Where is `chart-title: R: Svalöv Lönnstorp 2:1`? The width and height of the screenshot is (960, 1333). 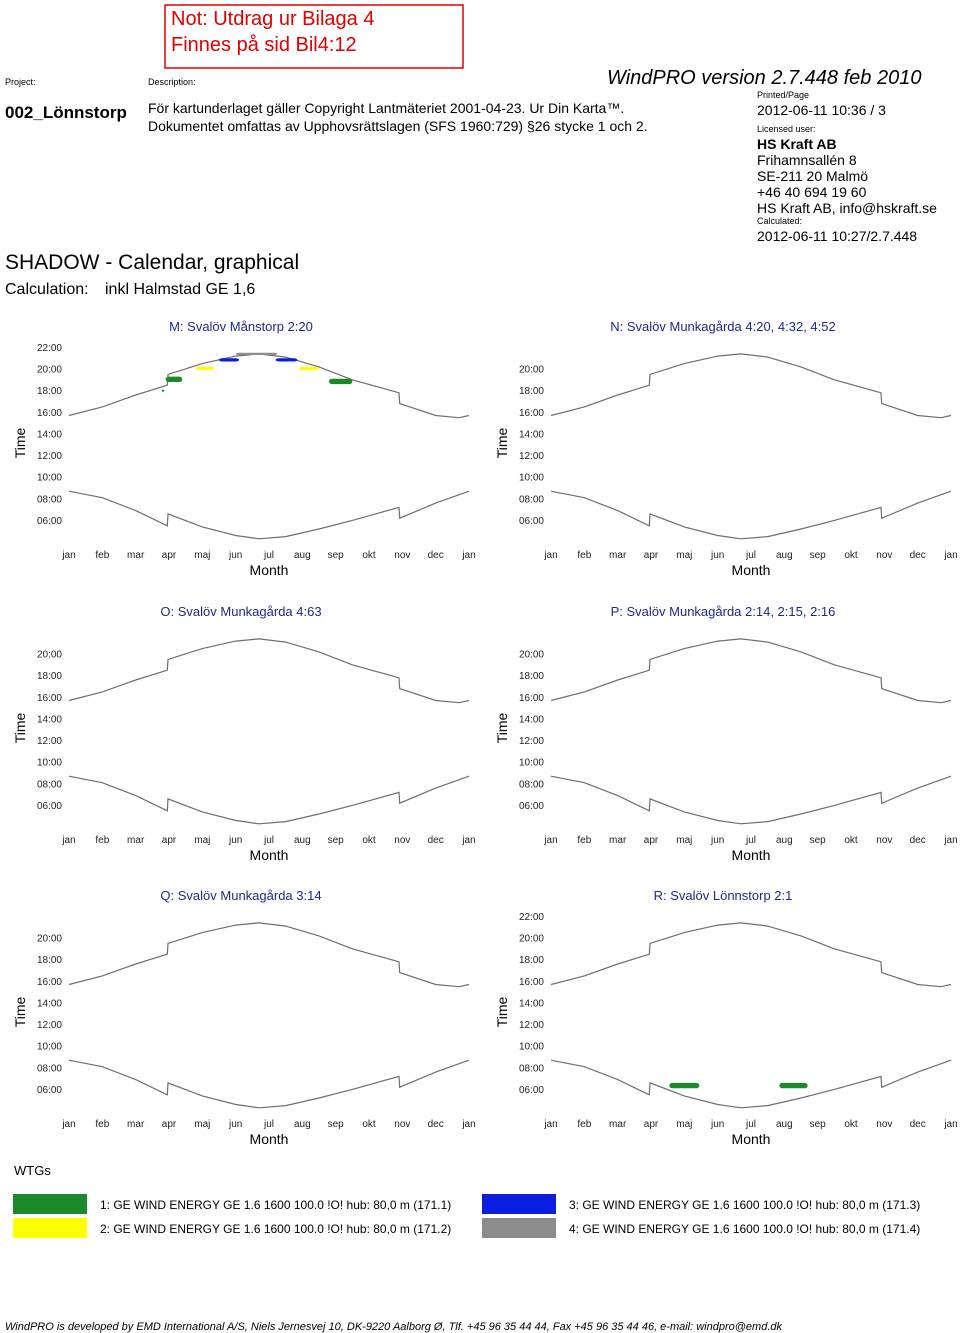 chart-title: R: Svalöv Lönnstorp 2:1 is located at coordinates (723, 895).